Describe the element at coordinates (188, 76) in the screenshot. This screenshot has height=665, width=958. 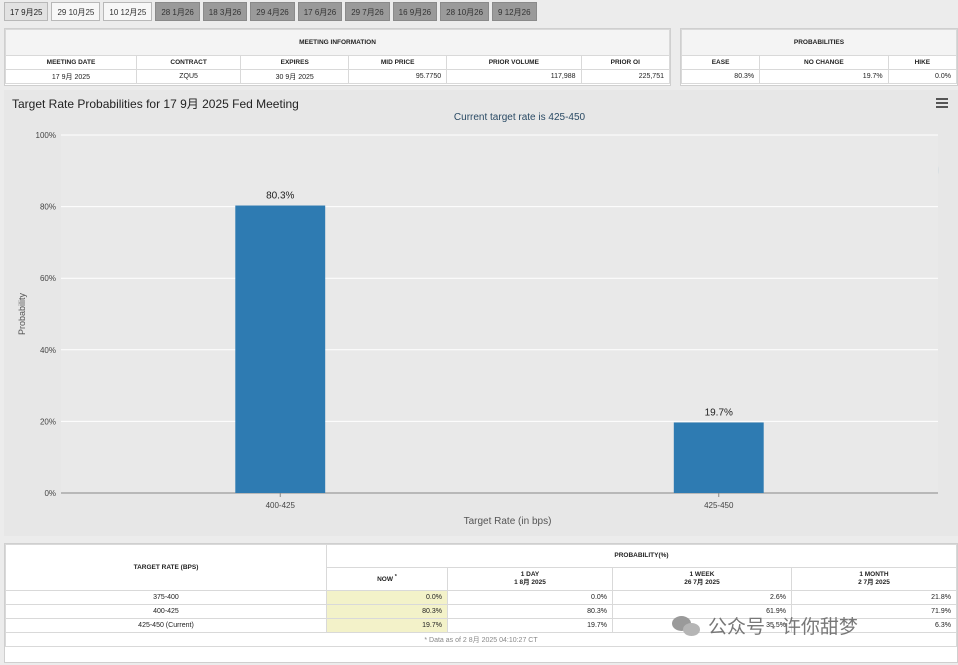
I see `contract-value: ZQU5` at that location.